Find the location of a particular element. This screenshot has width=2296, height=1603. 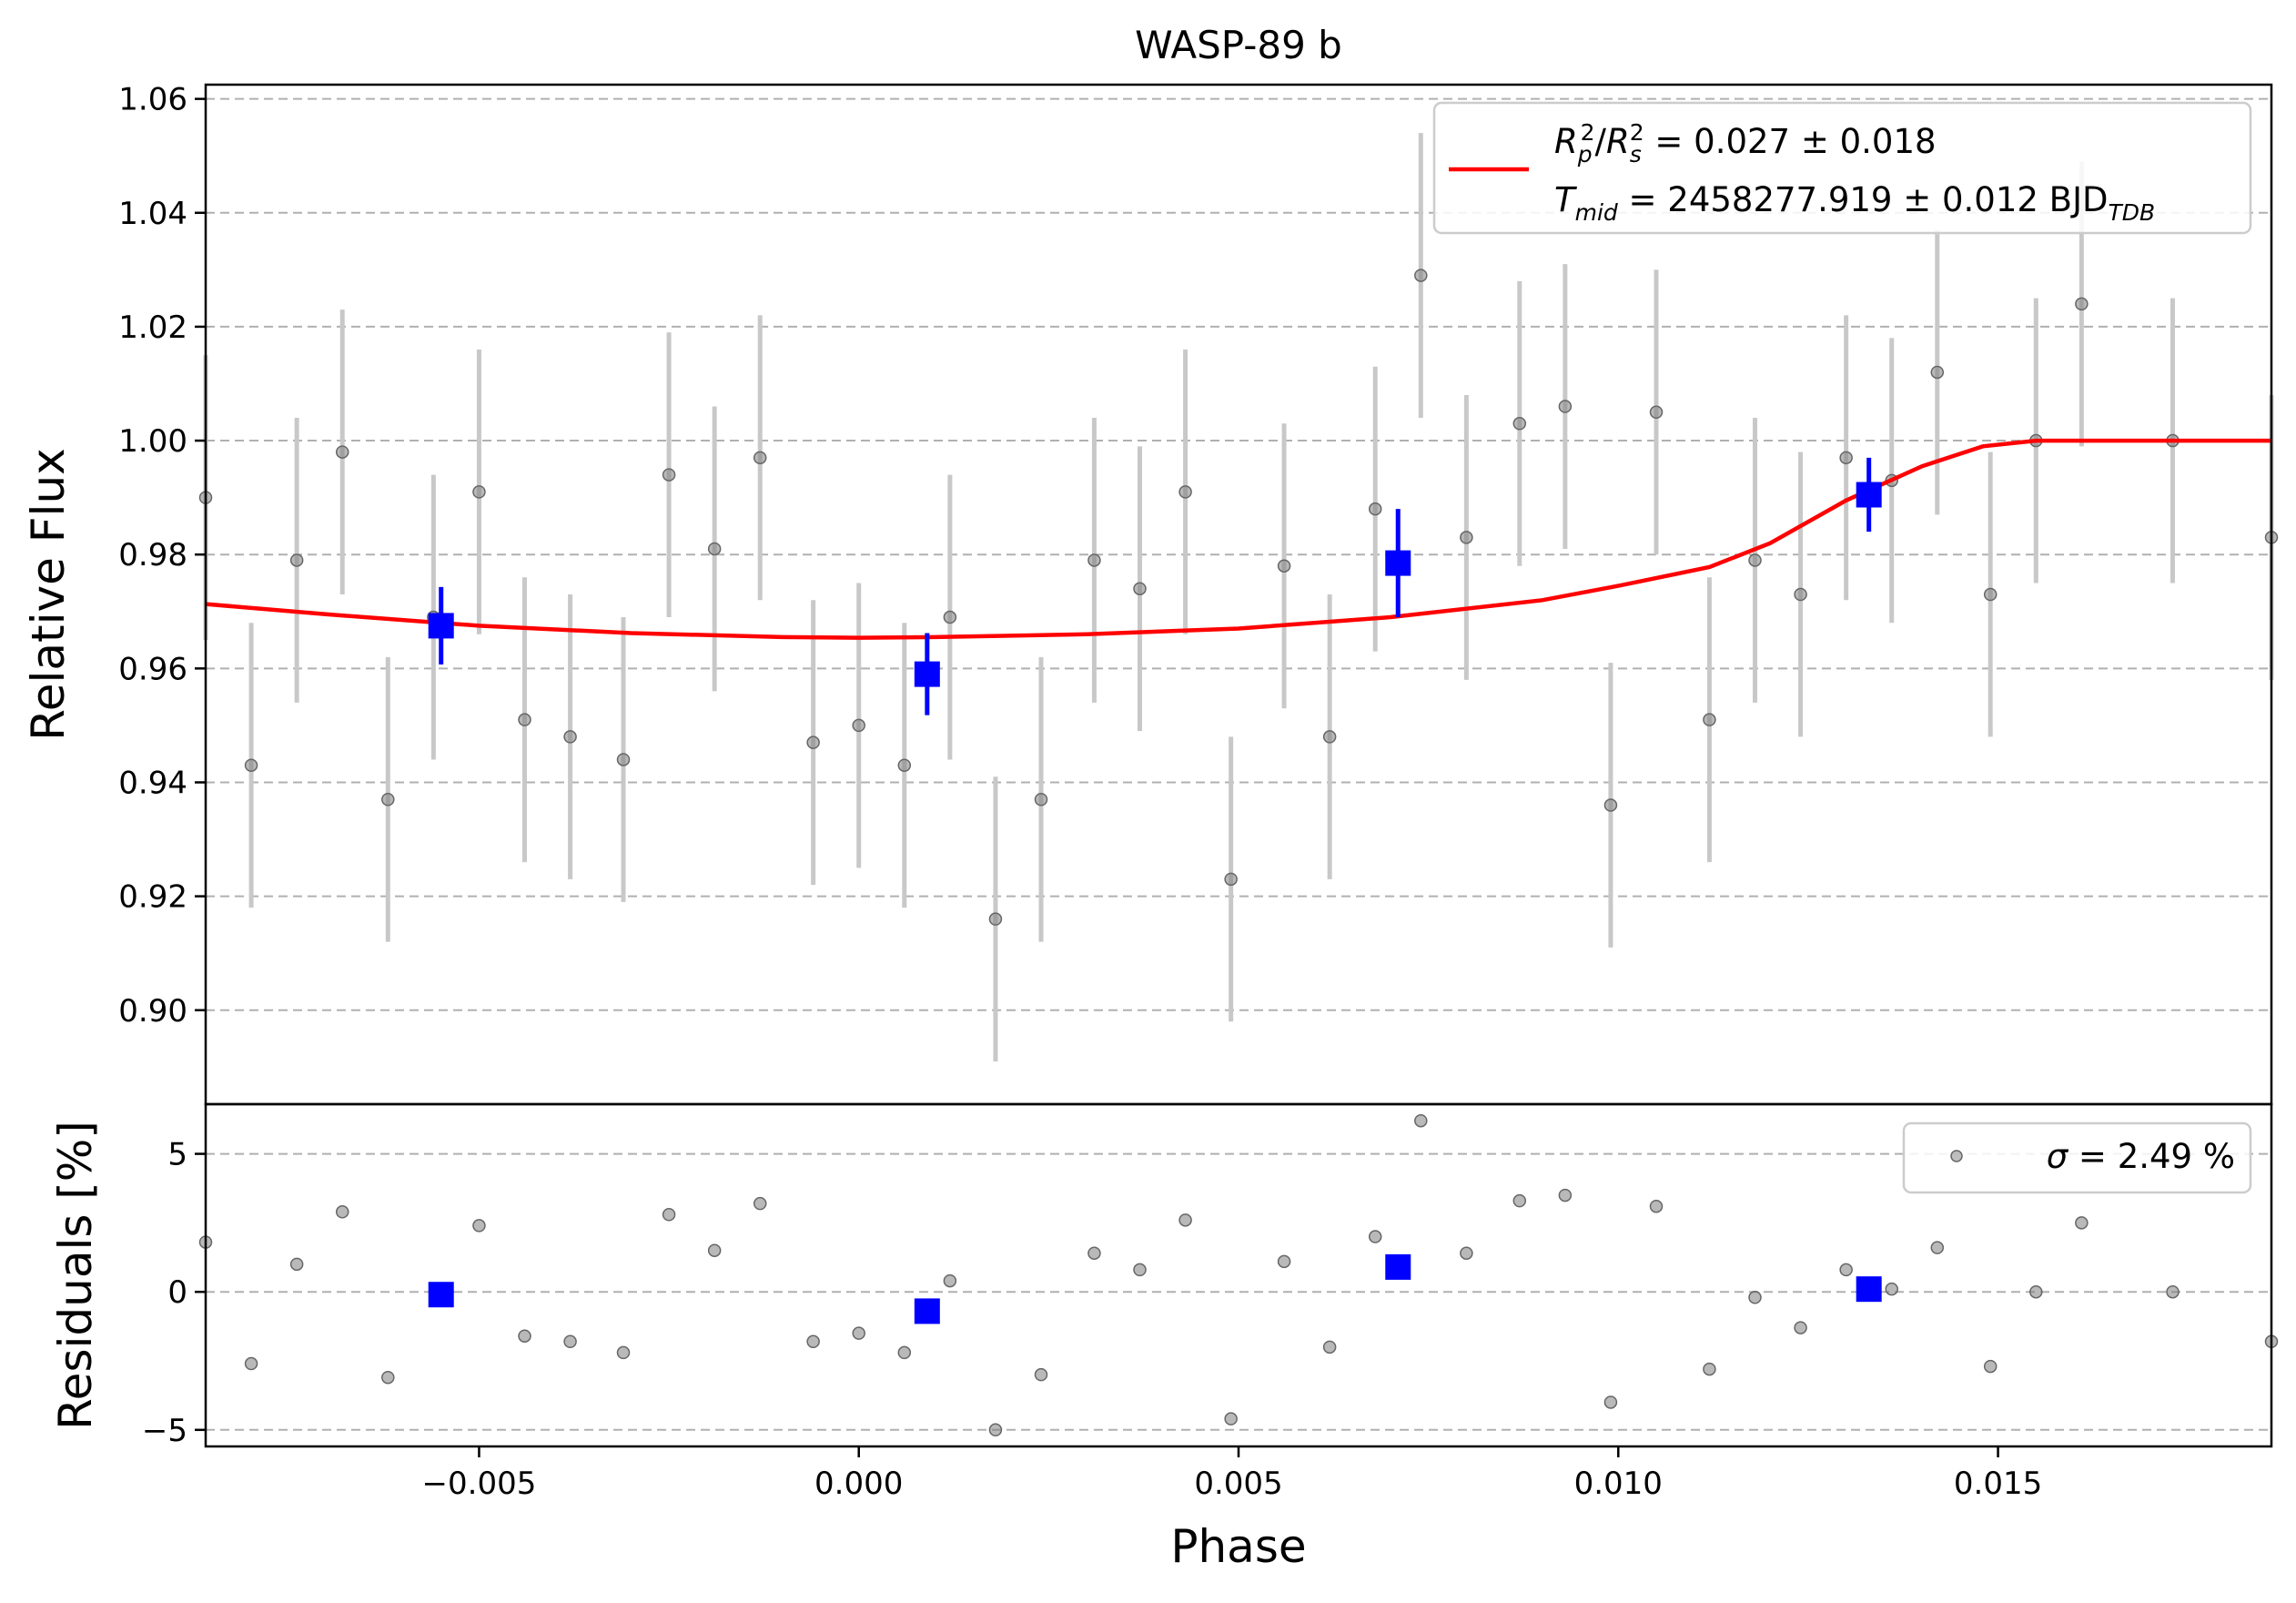

residual-x-ticks: −0.005 0.000 0.005 0.010 0.015 is located at coordinates (1232, 1474).